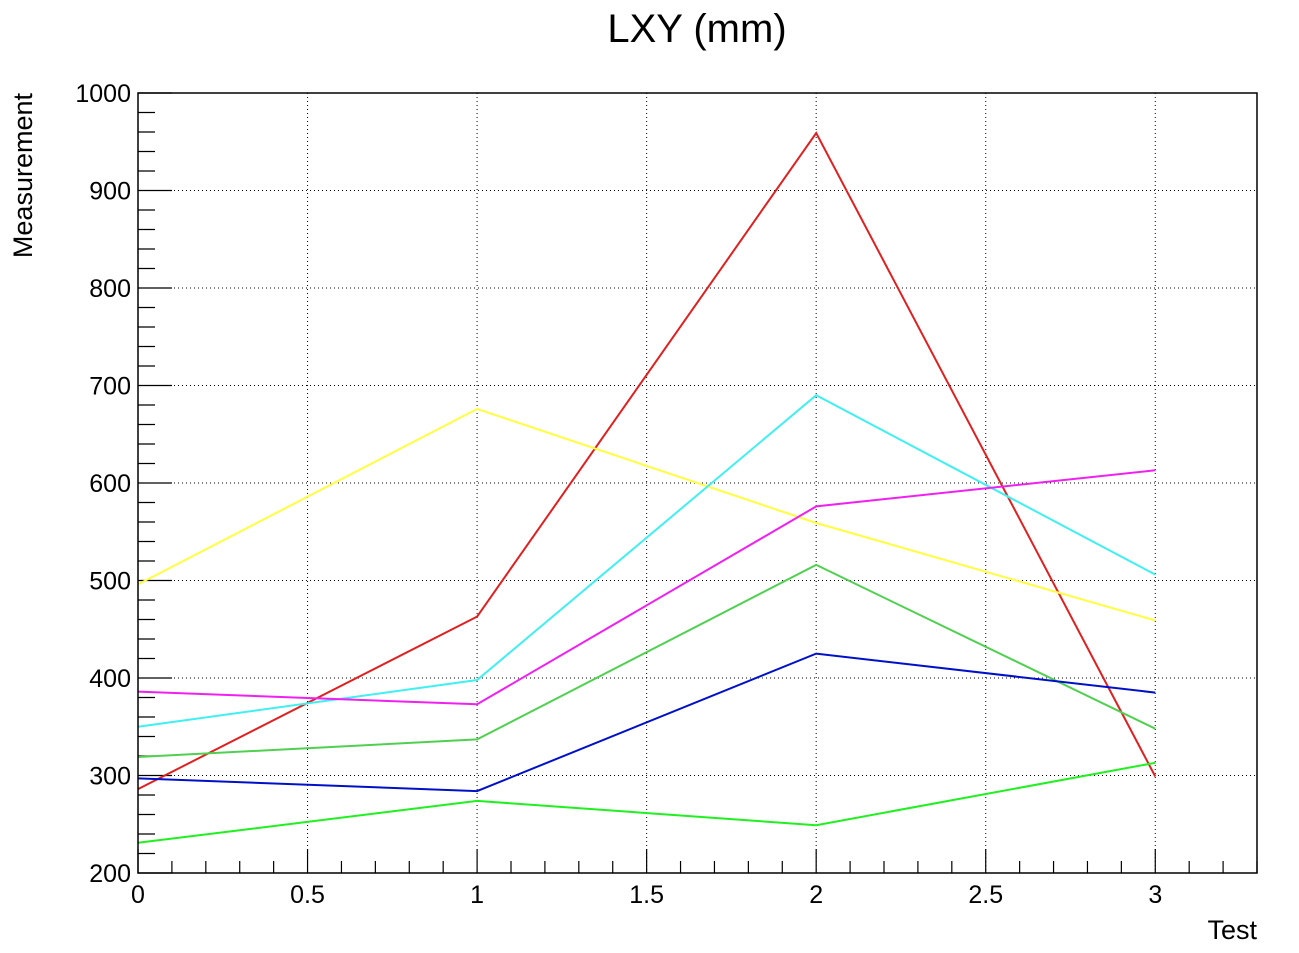  What do you see at coordinates (477, 895) in the screenshot?
I see `x-tick-label: 1` at bounding box center [477, 895].